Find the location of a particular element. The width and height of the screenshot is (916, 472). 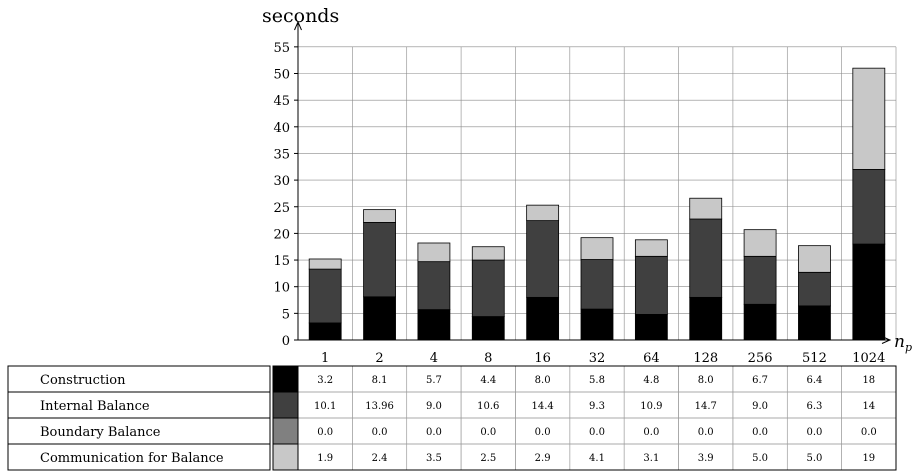

x-tick-label-1: 1 is located at coordinates (325, 358).